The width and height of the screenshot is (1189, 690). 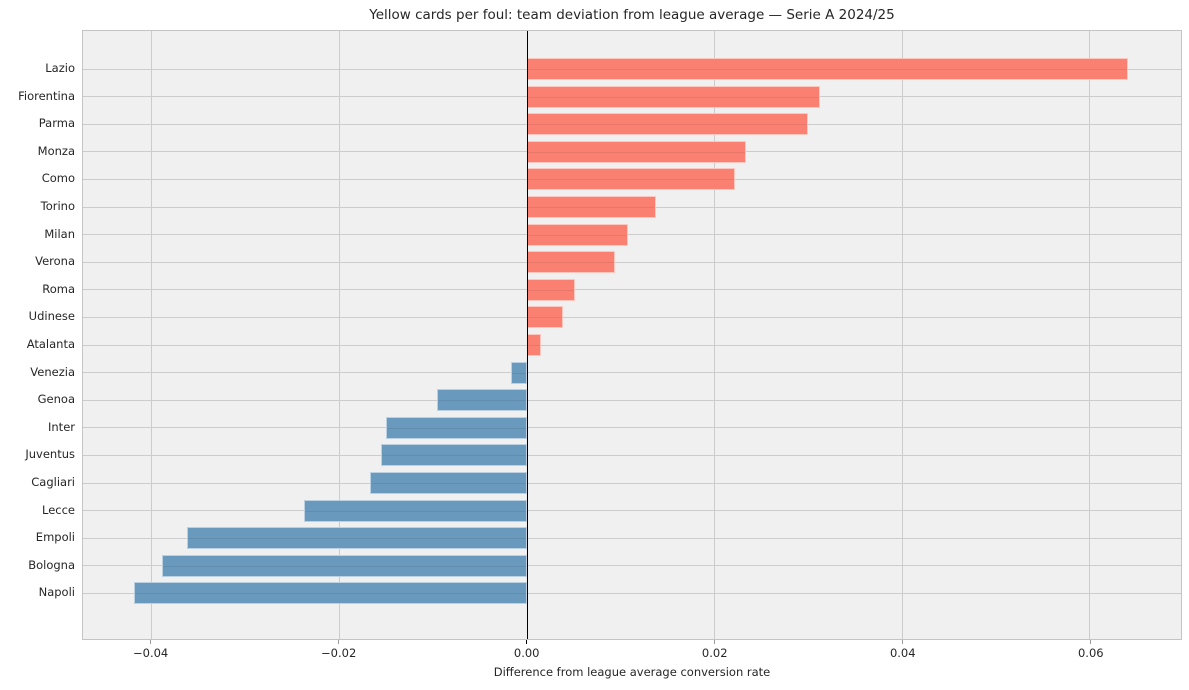 I want to click on y-tick-label-roma: Roma, so click(x=58, y=288).